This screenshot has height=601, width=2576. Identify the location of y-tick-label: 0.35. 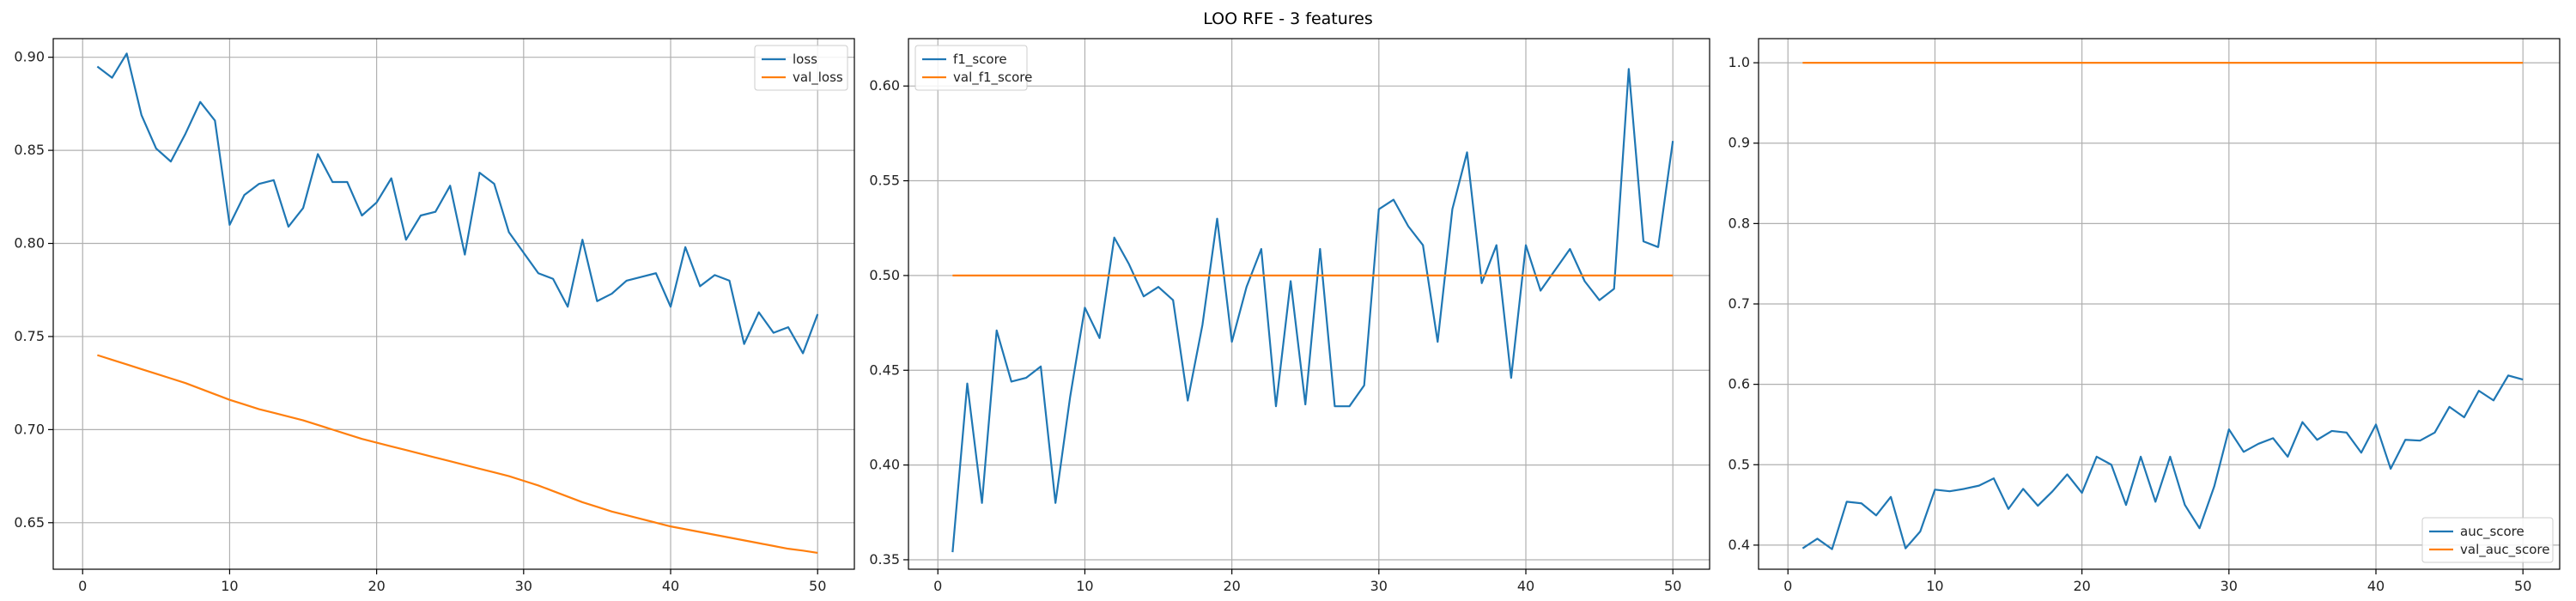
(885, 559).